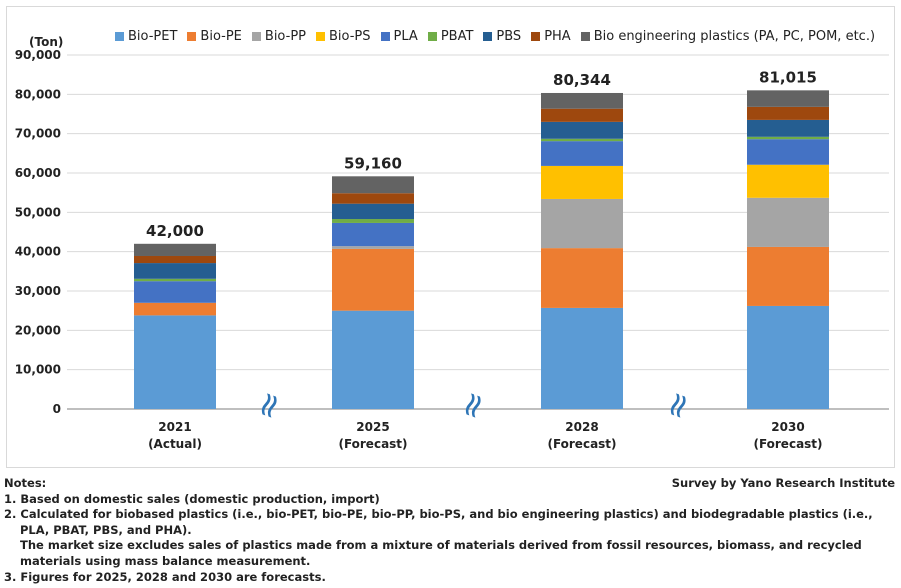  What do you see at coordinates (174, 427) in the screenshot?
I see `x-tick-label: 2021` at bounding box center [174, 427].